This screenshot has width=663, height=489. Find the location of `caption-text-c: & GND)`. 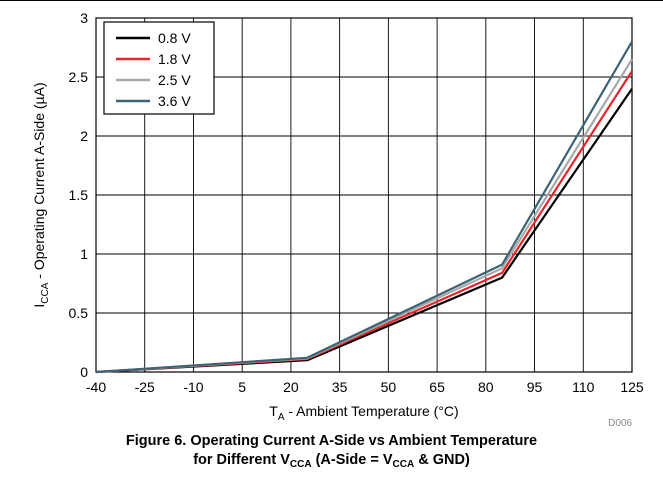

caption-text-c: & GND) is located at coordinates (442, 460).